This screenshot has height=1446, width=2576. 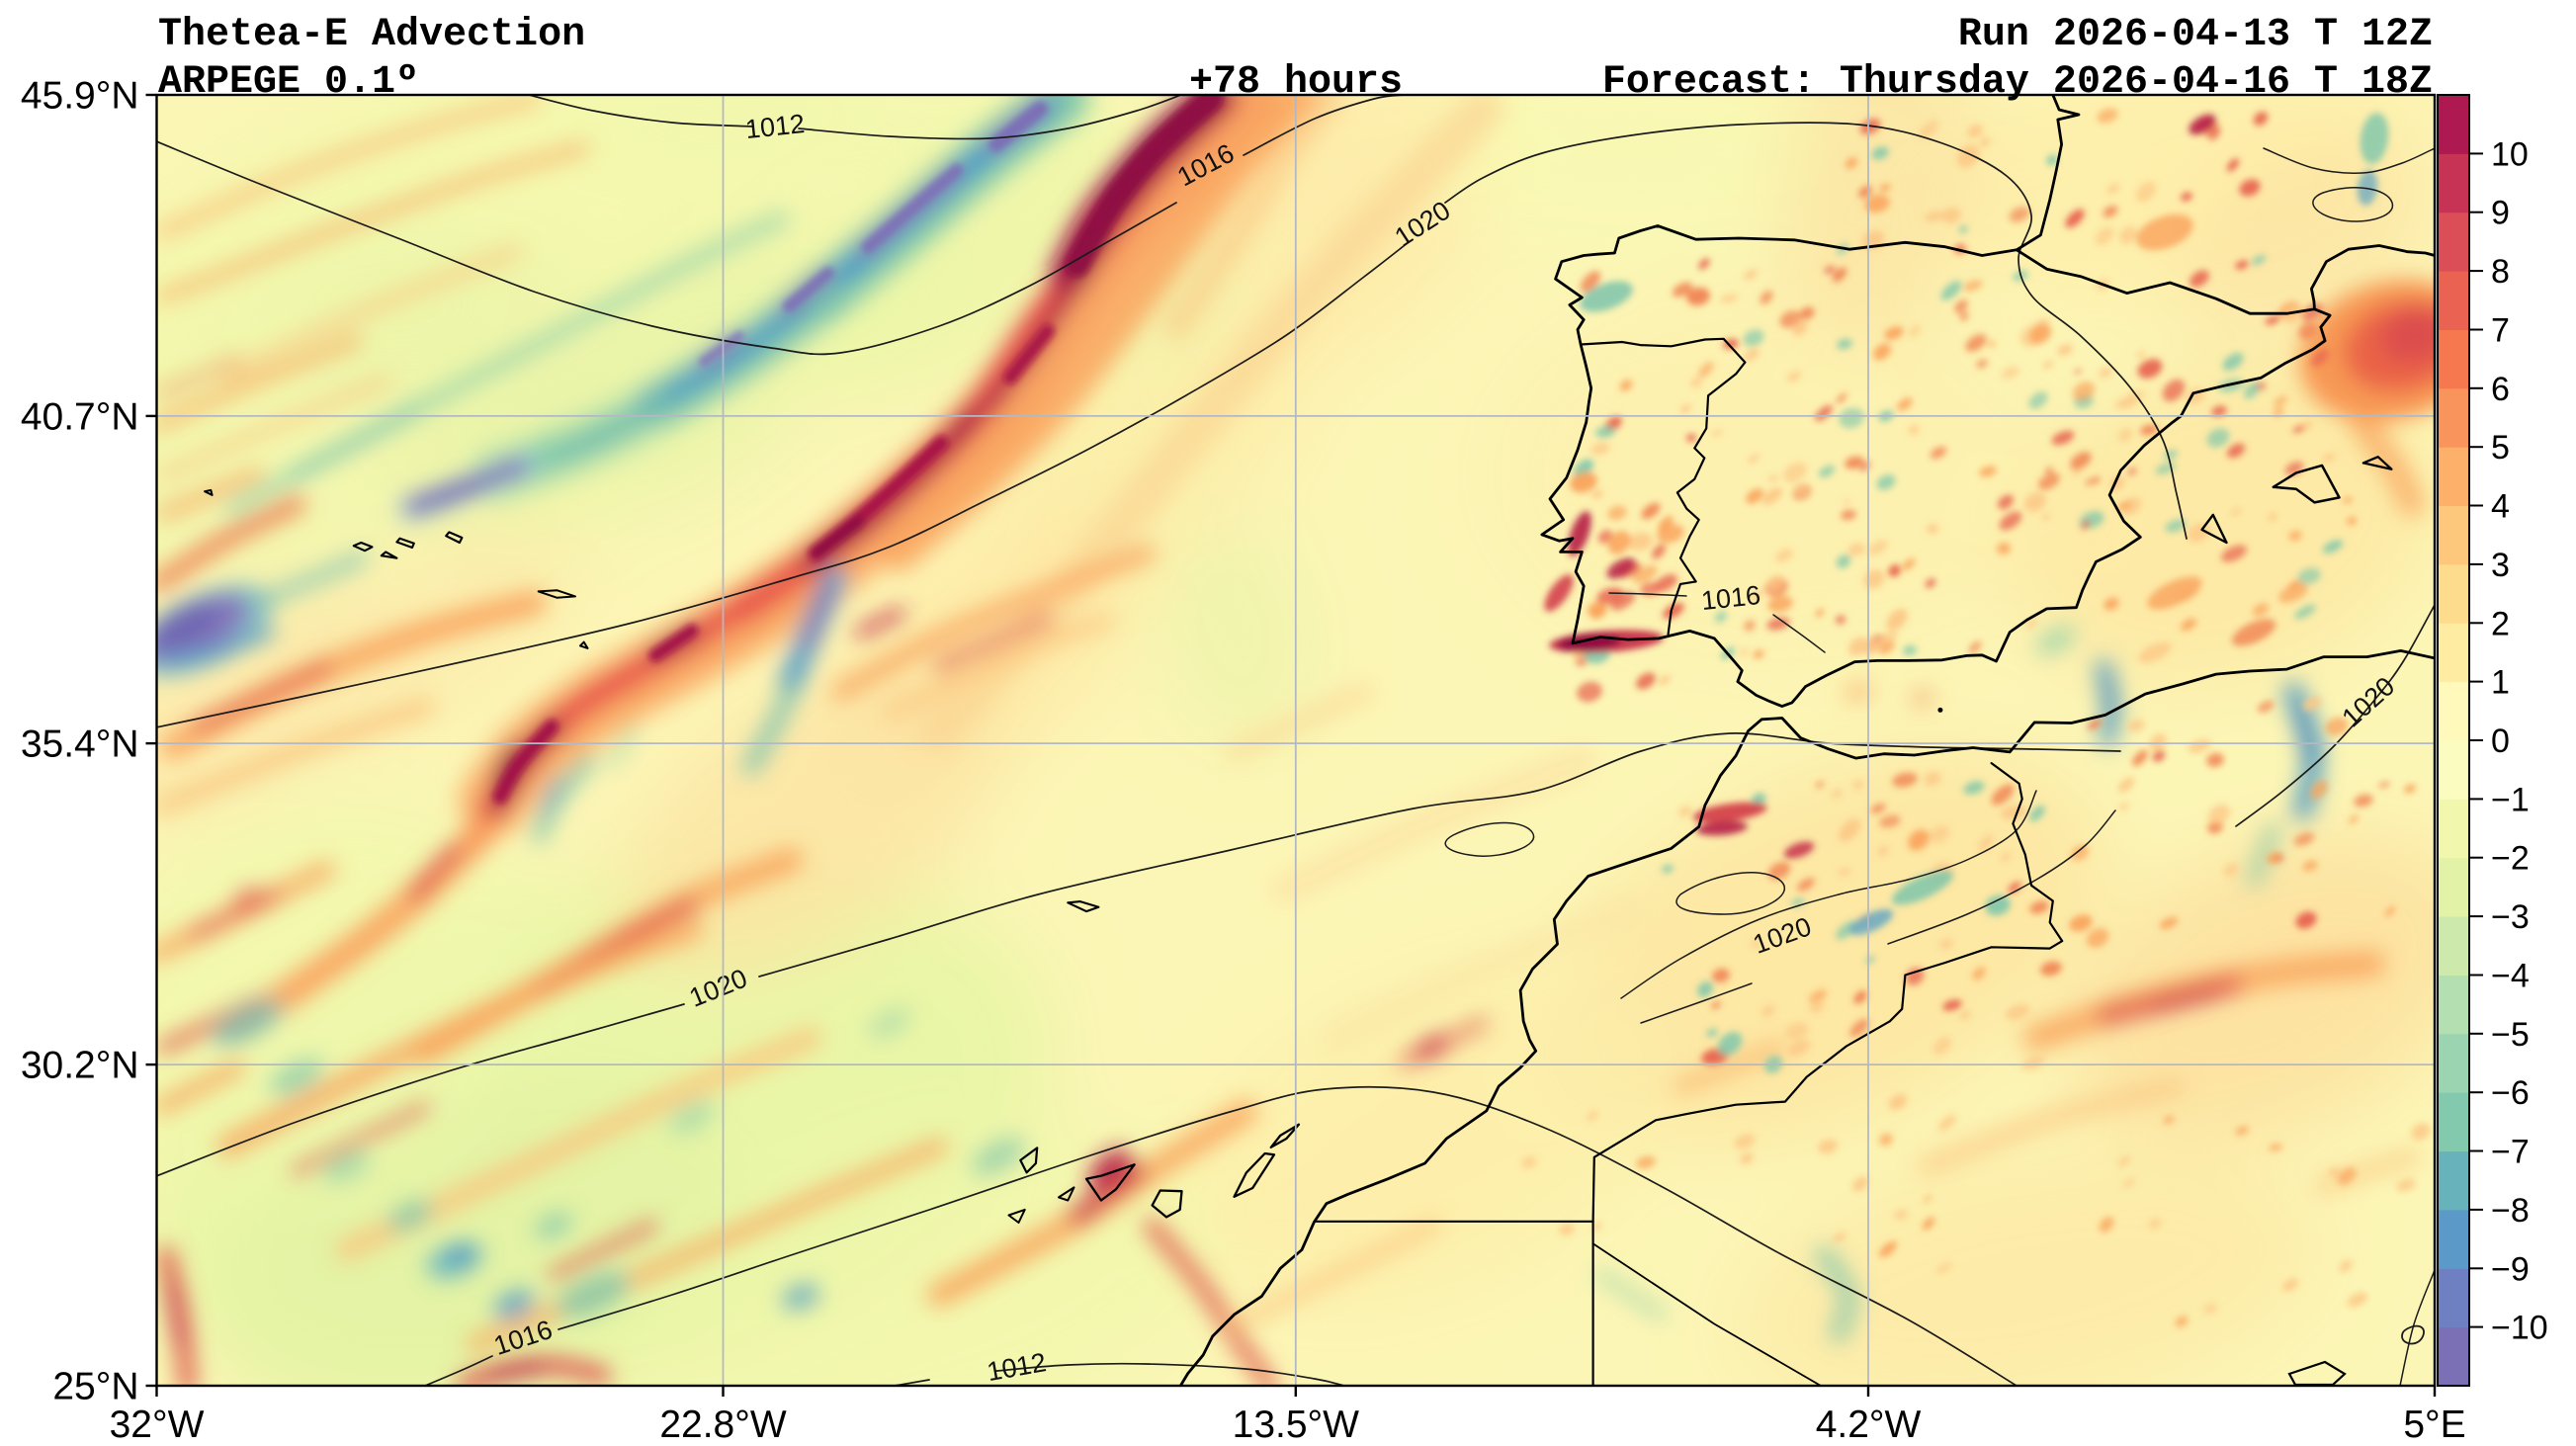 What do you see at coordinates (2500, 448) in the screenshot?
I see `svg-text: 5` at bounding box center [2500, 448].